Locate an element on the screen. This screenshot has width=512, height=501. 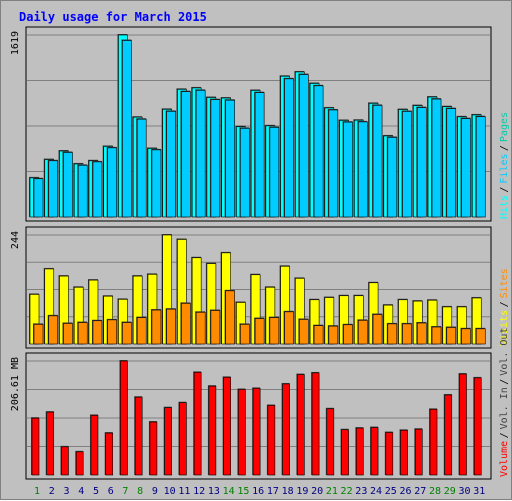
day-label-28: 28 is located at coordinates (435, 491).